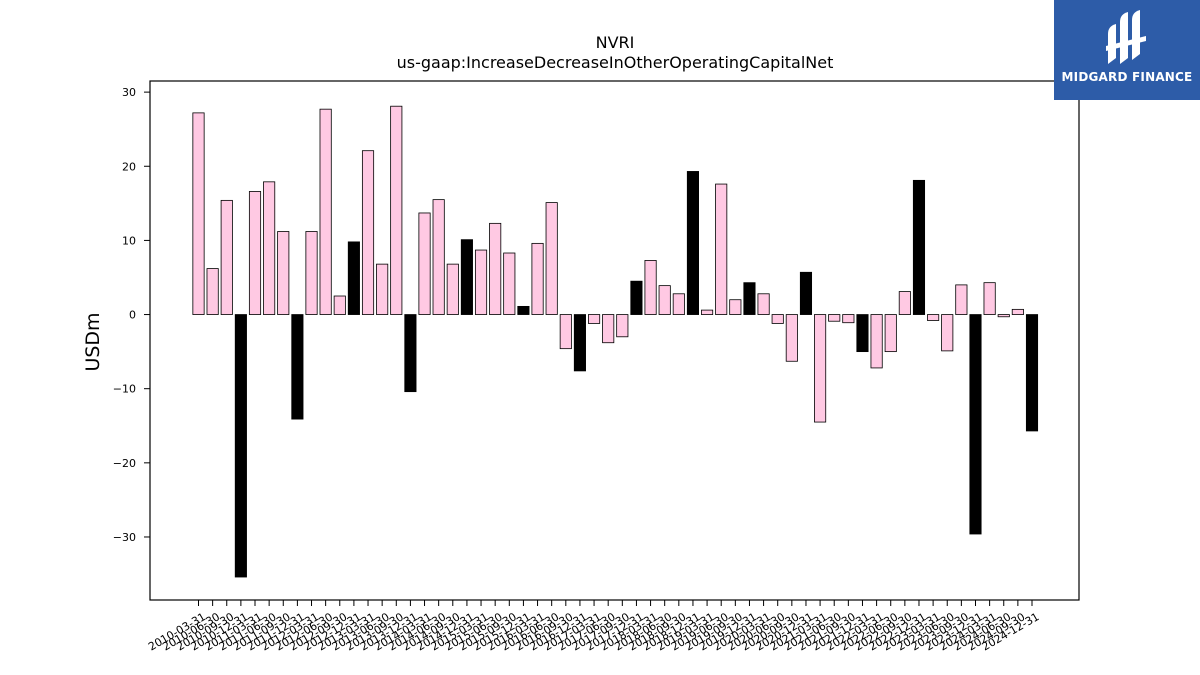 Image resolution: width=1200 pixels, height=675 pixels. Describe the element at coordinates (129, 240) in the screenshot. I see `y-tick-label: 10` at that location.